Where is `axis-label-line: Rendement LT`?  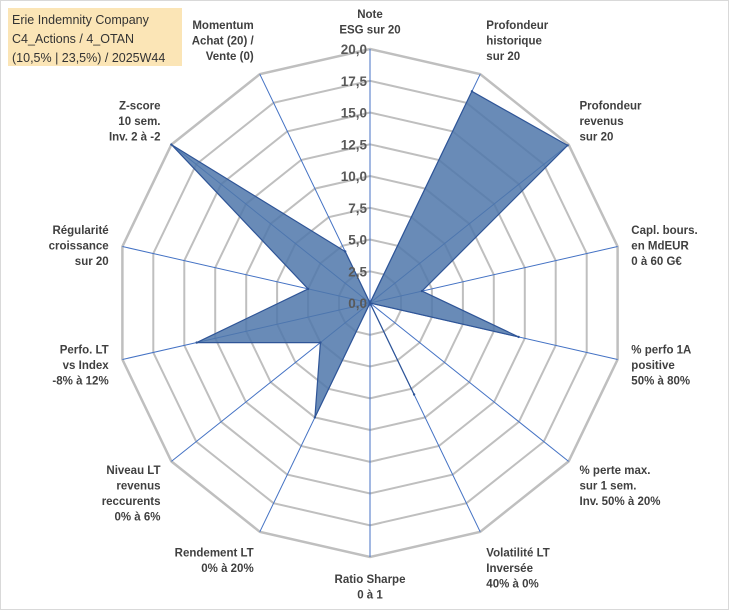 axis-label-line: Rendement LT is located at coordinates (214, 554).